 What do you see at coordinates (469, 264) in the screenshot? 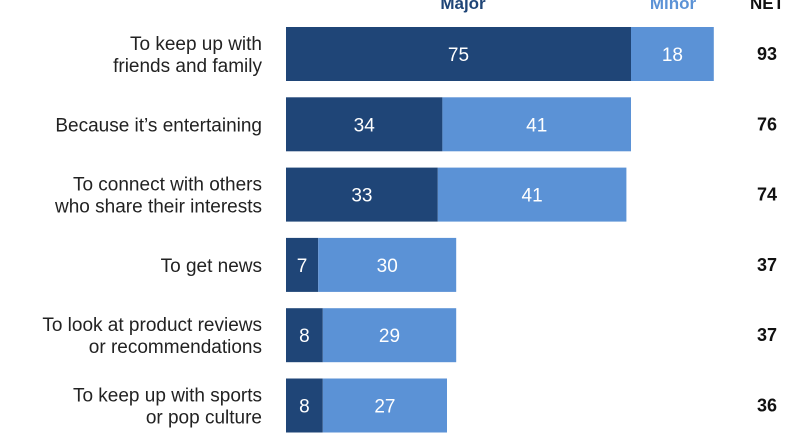
I see `bar-row: To get news 7 30 37` at bounding box center [469, 264].